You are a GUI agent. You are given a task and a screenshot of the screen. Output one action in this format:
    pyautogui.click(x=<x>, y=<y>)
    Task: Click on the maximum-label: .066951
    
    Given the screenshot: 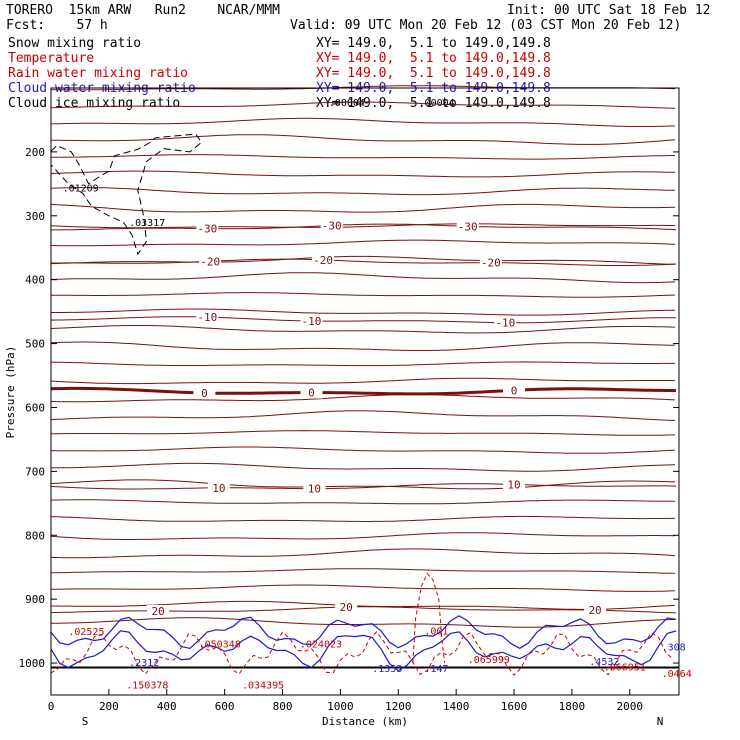 What is the action you would take?
    pyautogui.click(x=625, y=668)
    